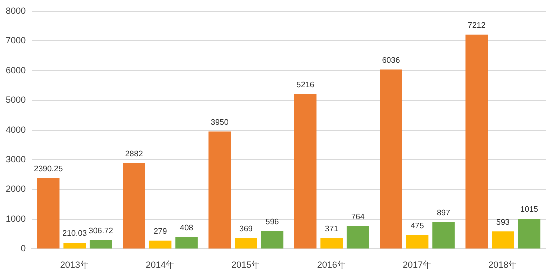 Image resolution: width=550 pixels, height=274 pixels. I want to click on data-label: 1015, so click(529, 209).